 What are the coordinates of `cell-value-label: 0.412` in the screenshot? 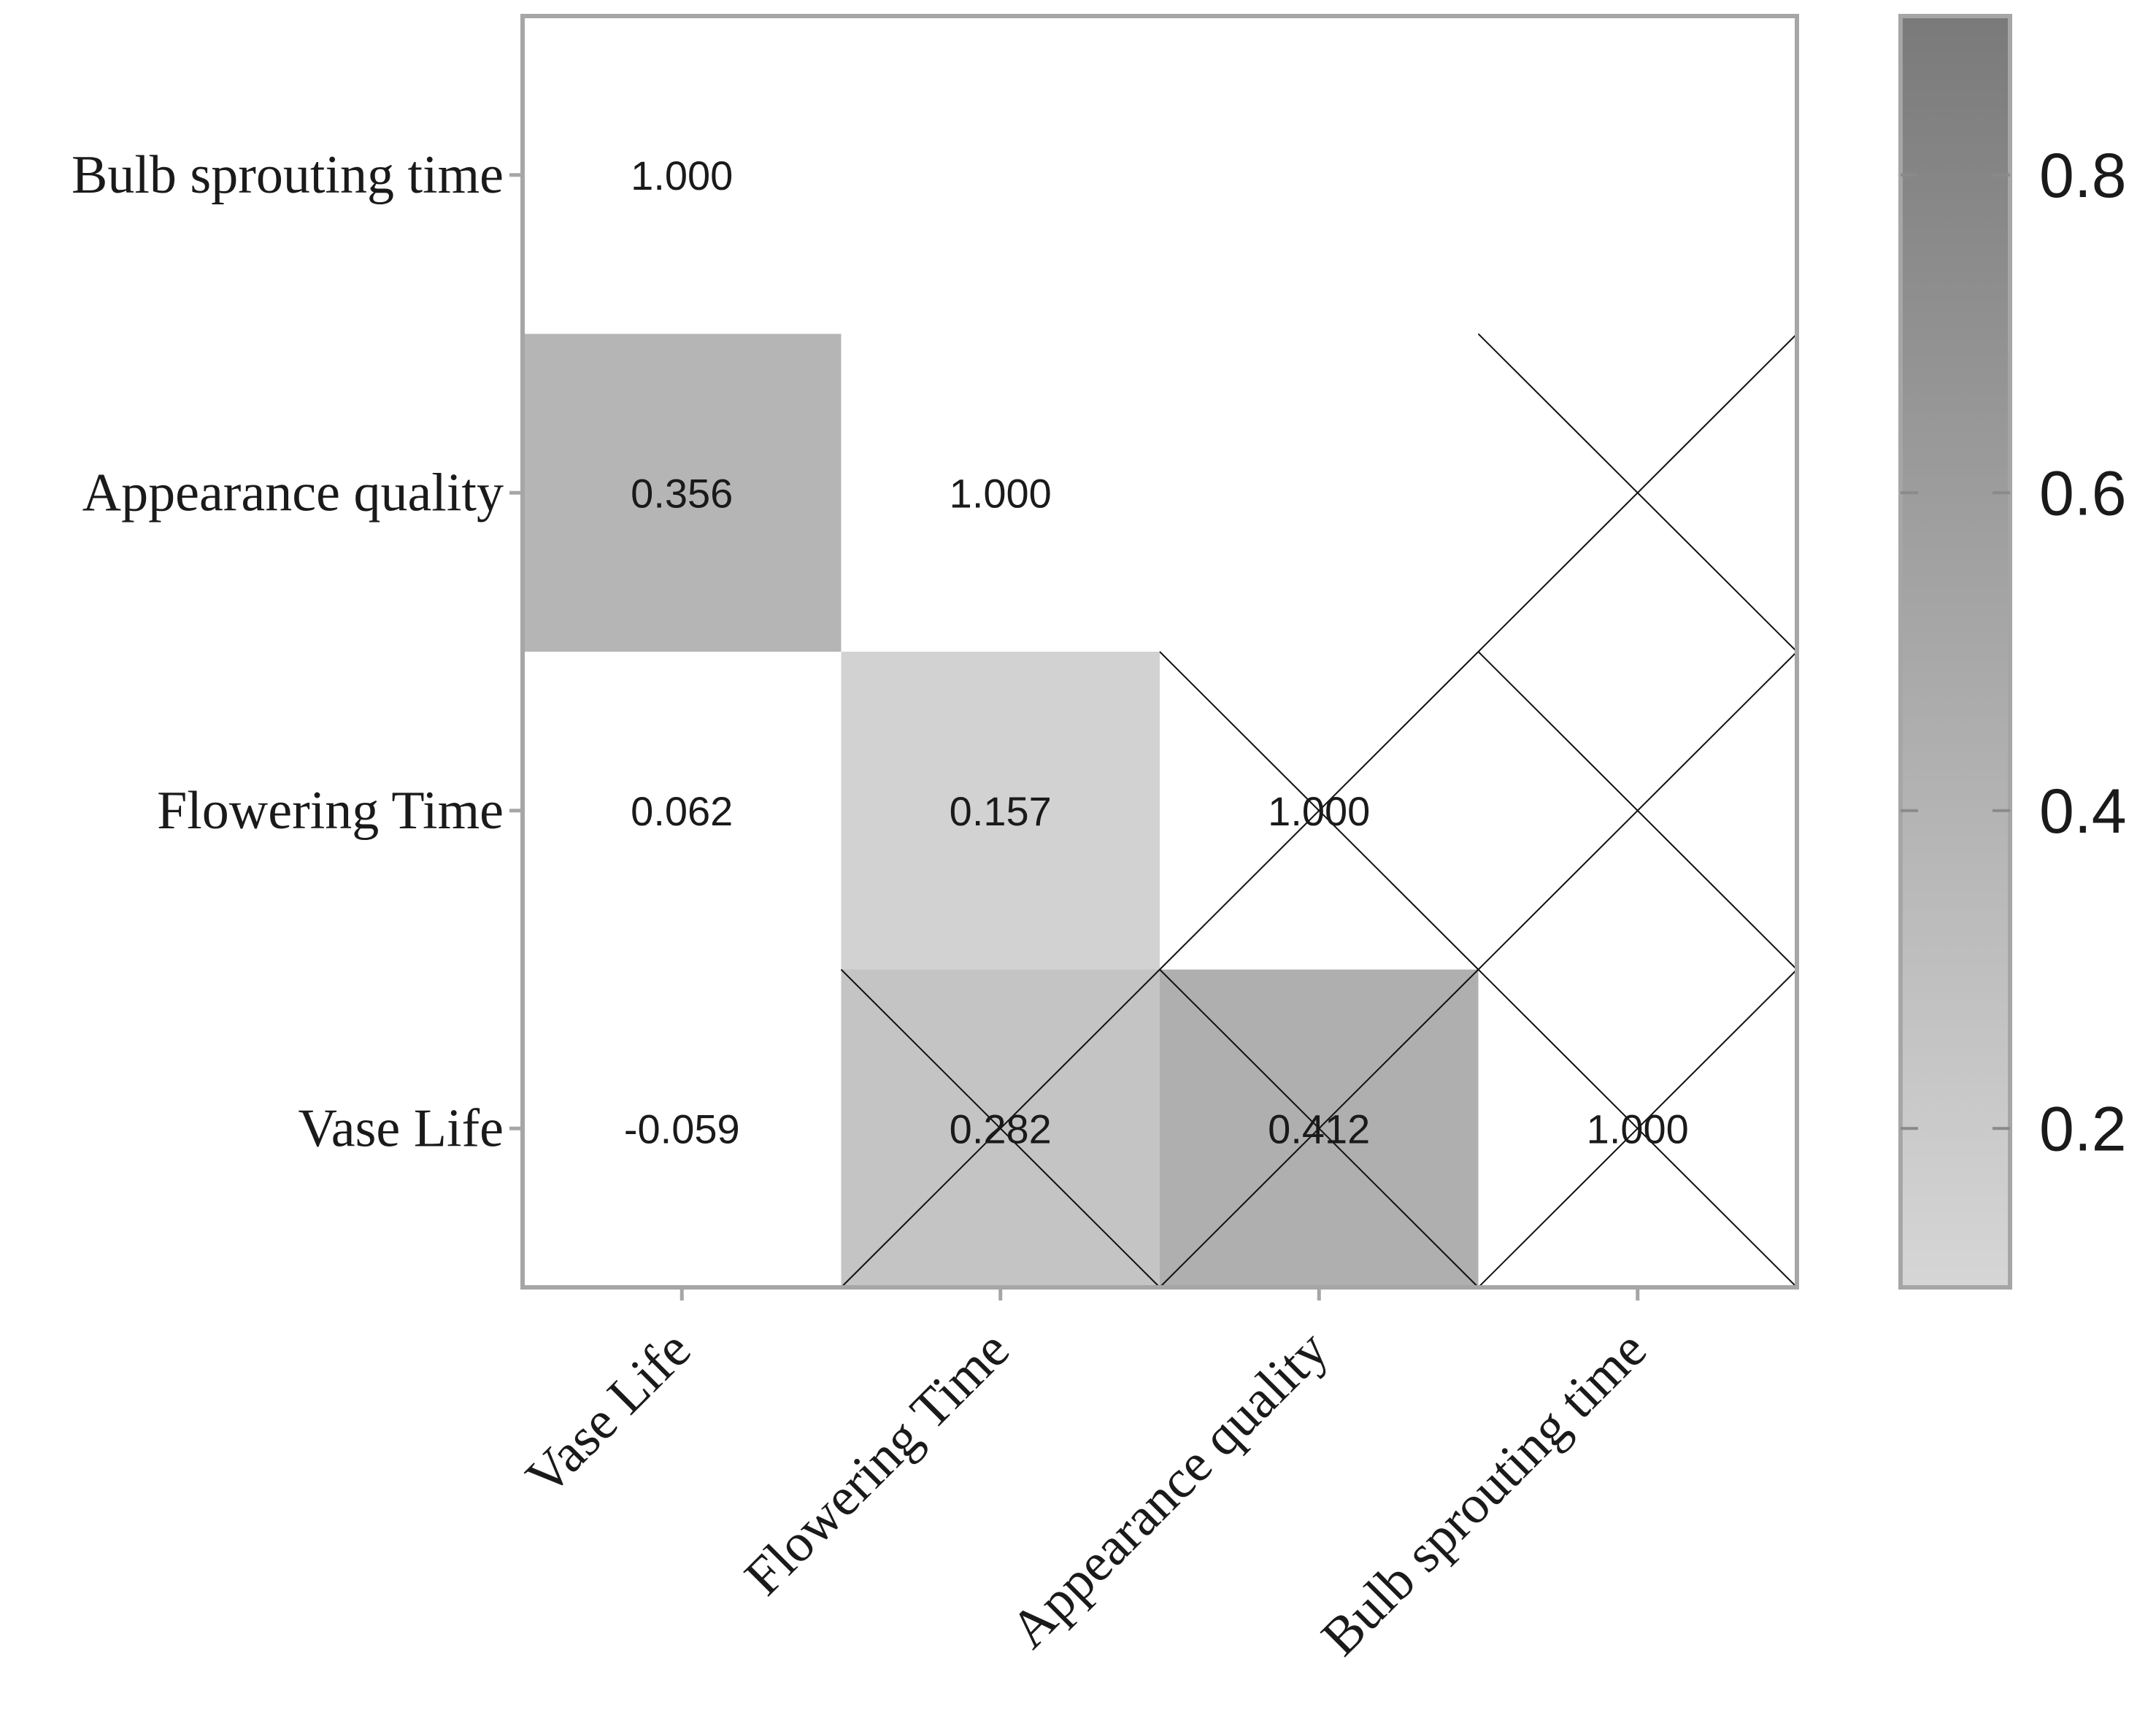 It's located at (1319, 1129).